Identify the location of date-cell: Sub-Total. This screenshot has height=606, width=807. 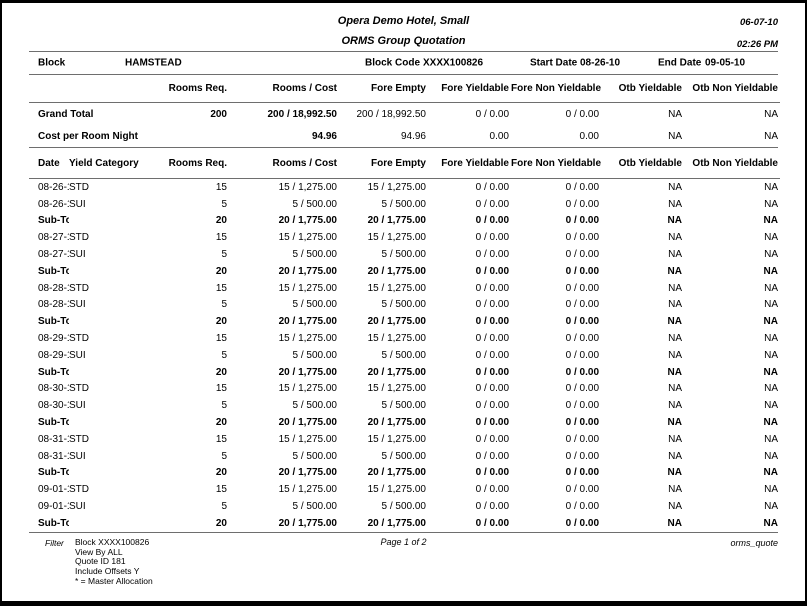
(53, 271).